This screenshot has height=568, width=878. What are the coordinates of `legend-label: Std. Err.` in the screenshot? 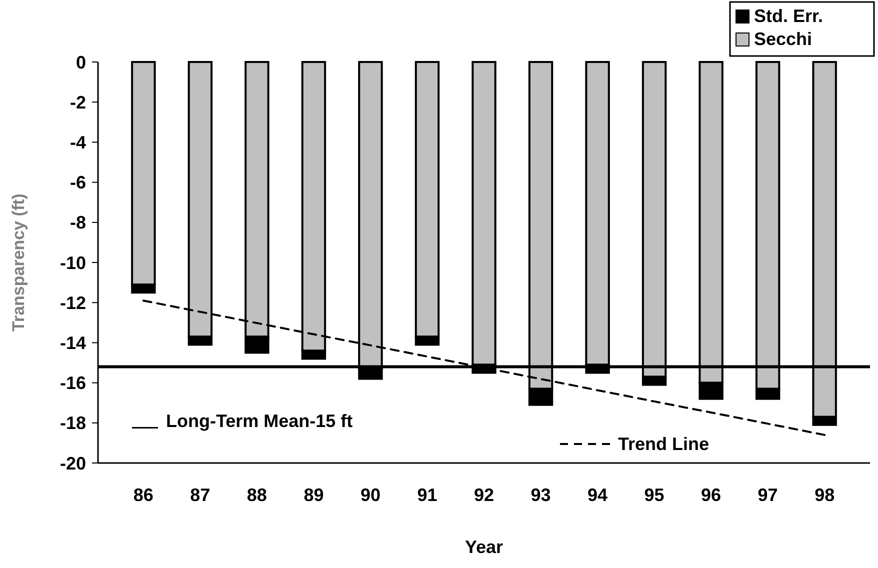 It's located at (789, 16).